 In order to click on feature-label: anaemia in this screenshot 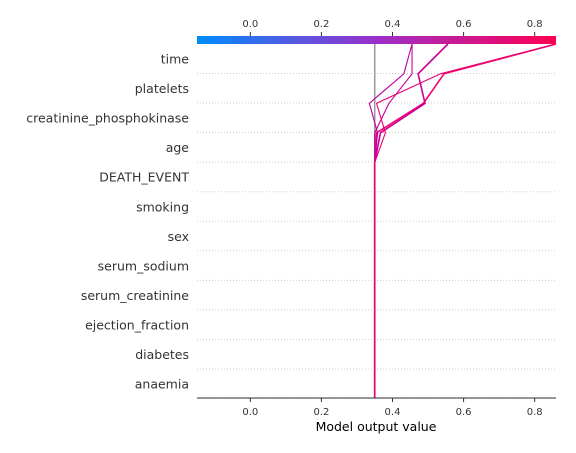, I will do `click(162, 384)`.